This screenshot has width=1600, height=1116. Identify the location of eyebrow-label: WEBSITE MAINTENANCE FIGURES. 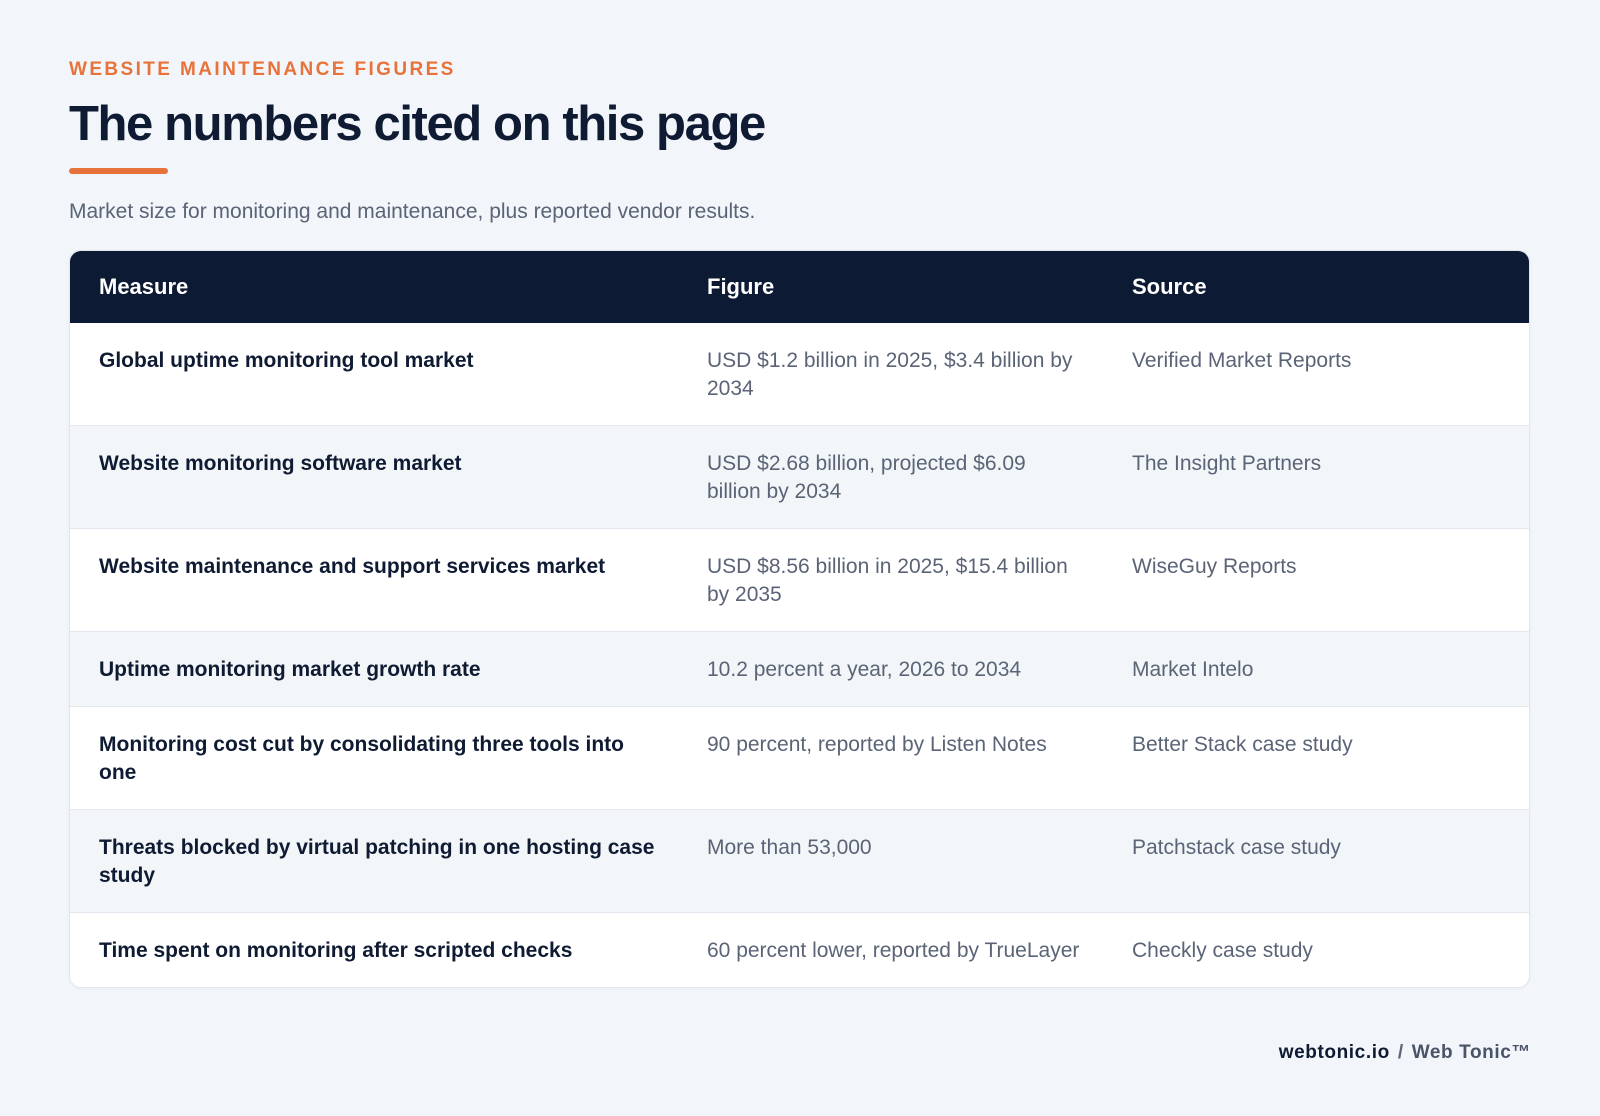
(262, 69).